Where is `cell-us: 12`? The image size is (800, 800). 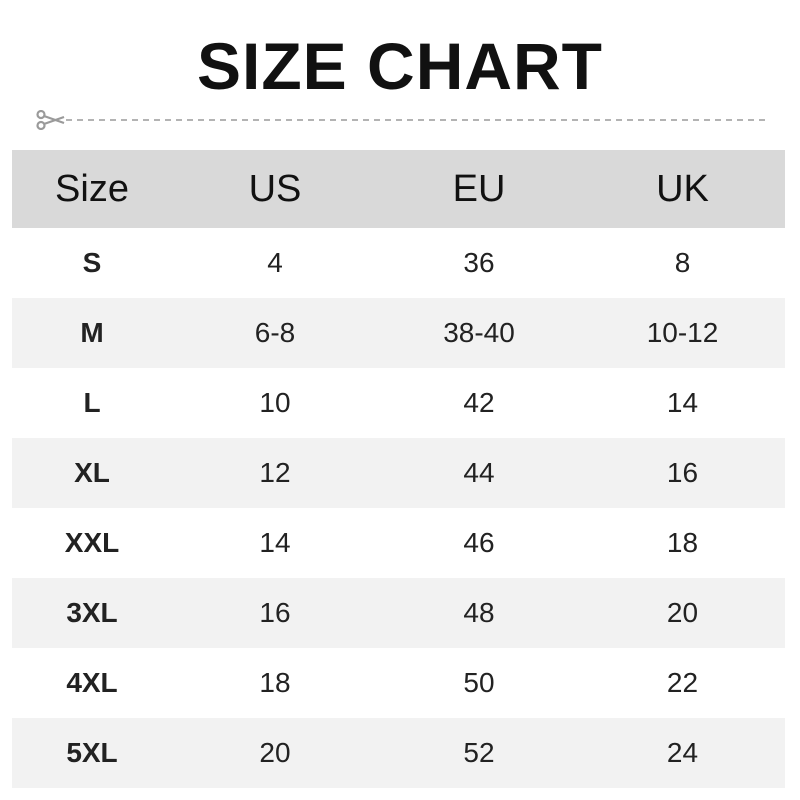 cell-us: 12 is located at coordinates (275, 472).